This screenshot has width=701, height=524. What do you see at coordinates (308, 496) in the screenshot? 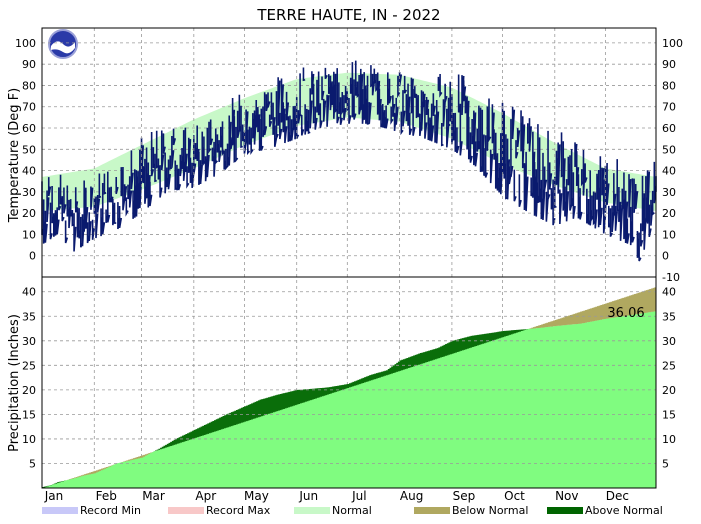
I see `month-label: Jun` at bounding box center [308, 496].